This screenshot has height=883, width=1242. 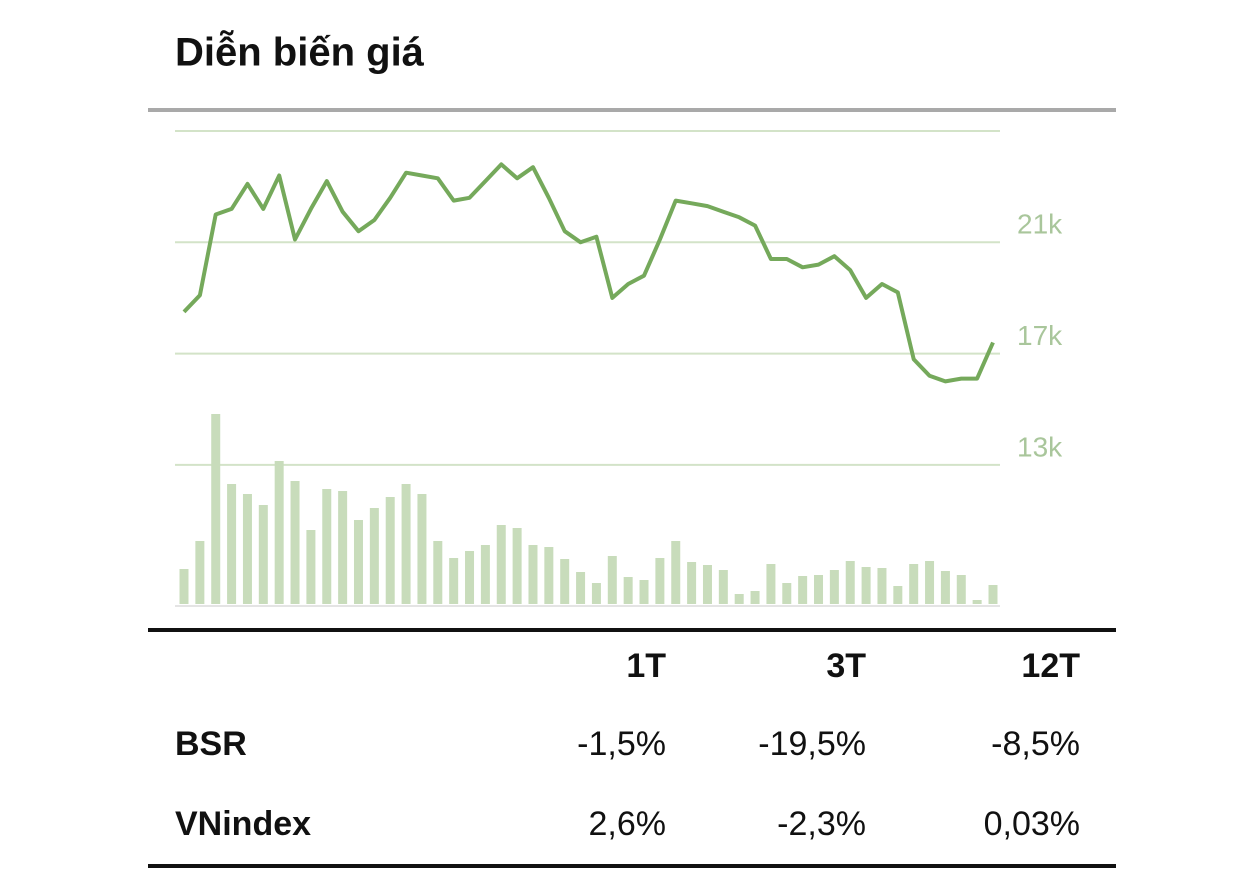 What do you see at coordinates (1035, 744) in the screenshot?
I see `table-cell: -8,5%` at bounding box center [1035, 744].